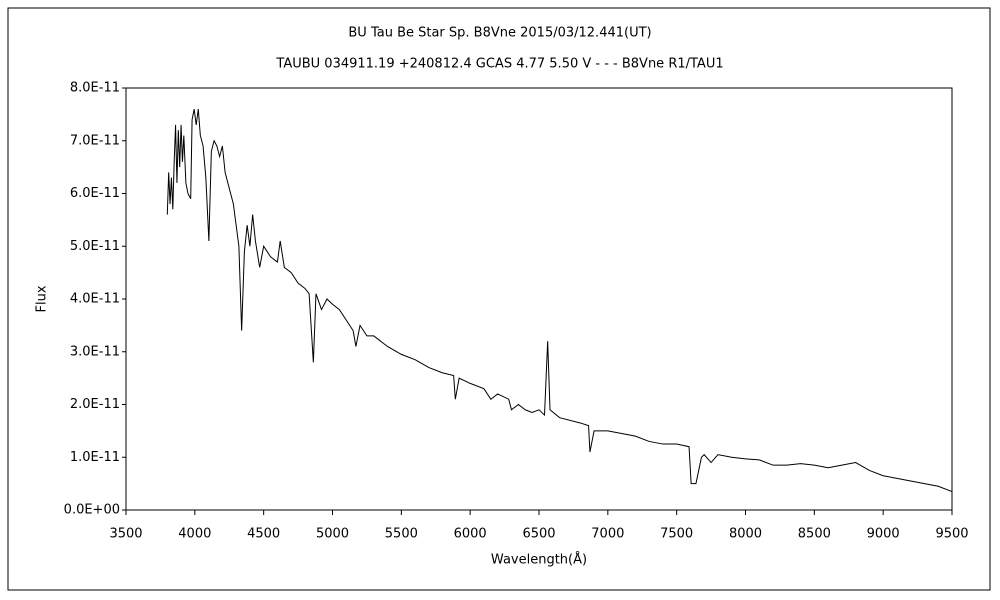 The image size is (1000, 600). What do you see at coordinates (194, 534) in the screenshot?
I see `x-tick-label: 4000` at bounding box center [194, 534].